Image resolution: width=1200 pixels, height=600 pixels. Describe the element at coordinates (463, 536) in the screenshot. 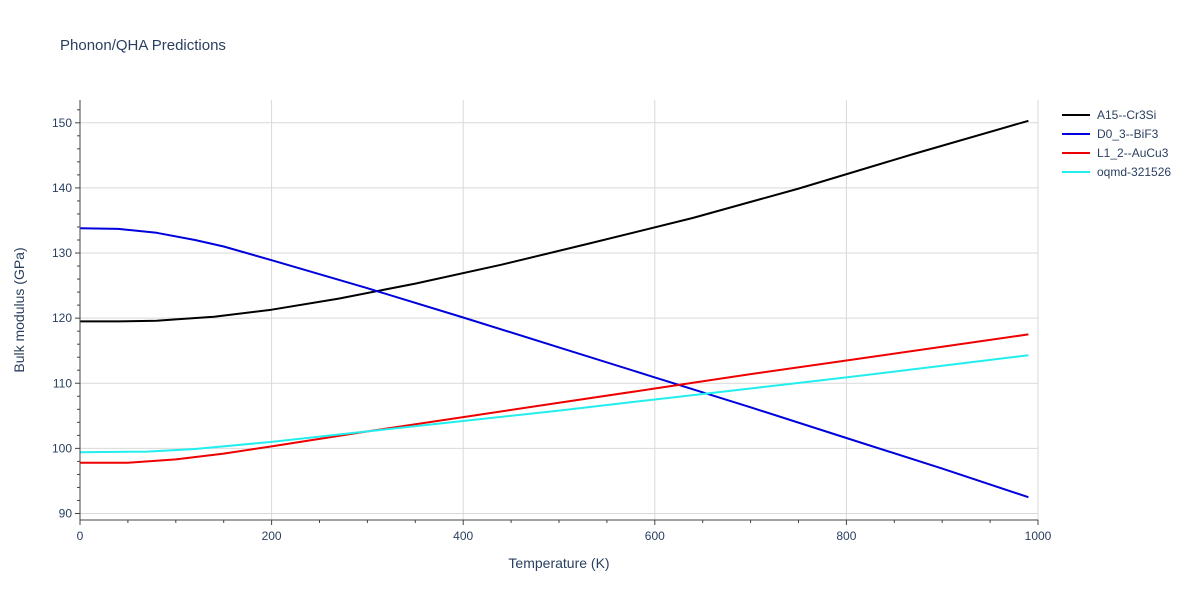

I see `x-tick-label: 400` at that location.